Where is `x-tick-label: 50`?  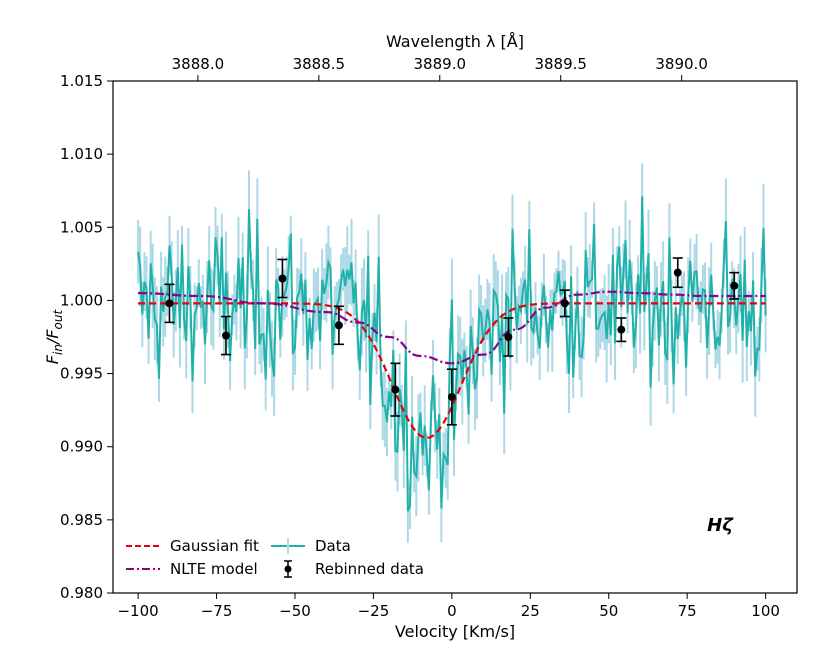
x-tick-label: 50 is located at coordinates (608, 611).